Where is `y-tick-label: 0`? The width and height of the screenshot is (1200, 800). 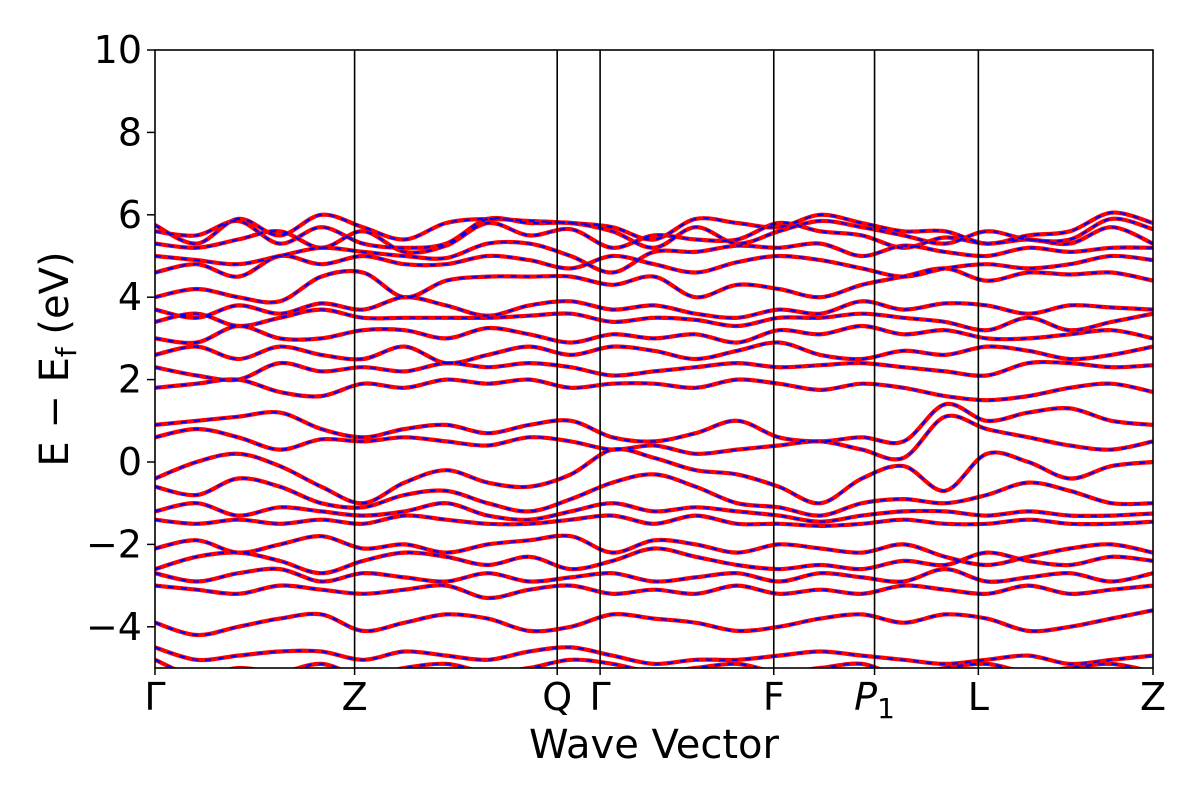
y-tick-label: 0 is located at coordinates (130, 462).